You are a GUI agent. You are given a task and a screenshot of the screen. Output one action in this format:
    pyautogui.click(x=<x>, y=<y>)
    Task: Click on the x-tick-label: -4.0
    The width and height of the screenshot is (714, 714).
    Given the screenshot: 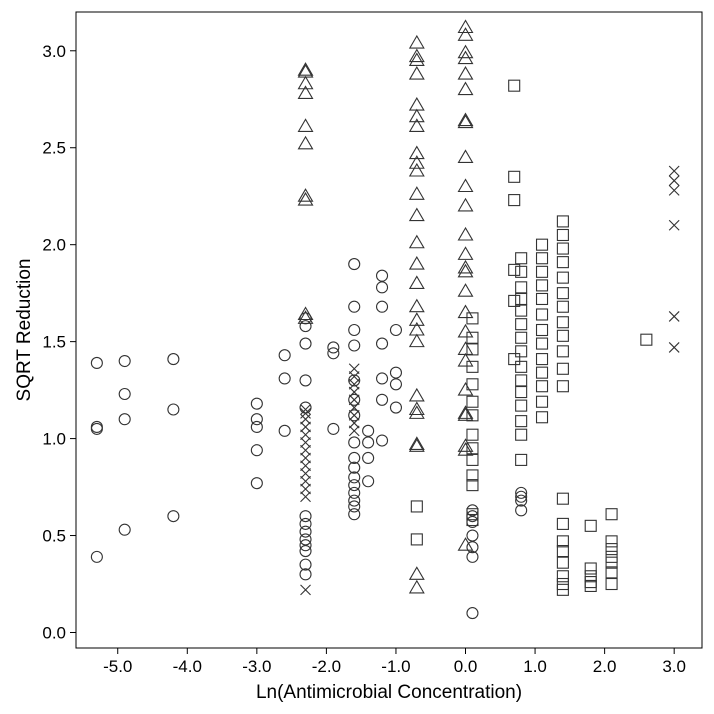 What is the action you would take?
    pyautogui.click(x=187, y=666)
    